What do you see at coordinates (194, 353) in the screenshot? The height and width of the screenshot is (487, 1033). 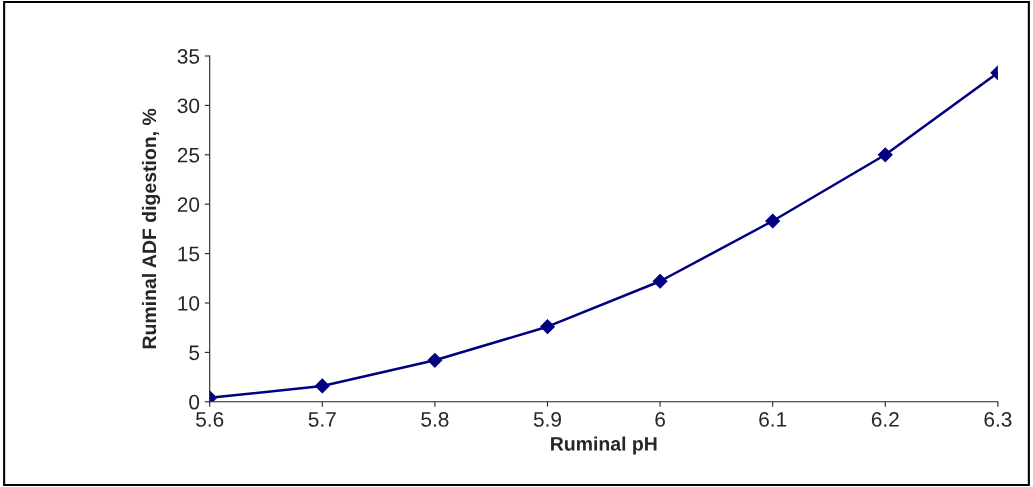 I see `y-tick-label: 5` at bounding box center [194, 353].